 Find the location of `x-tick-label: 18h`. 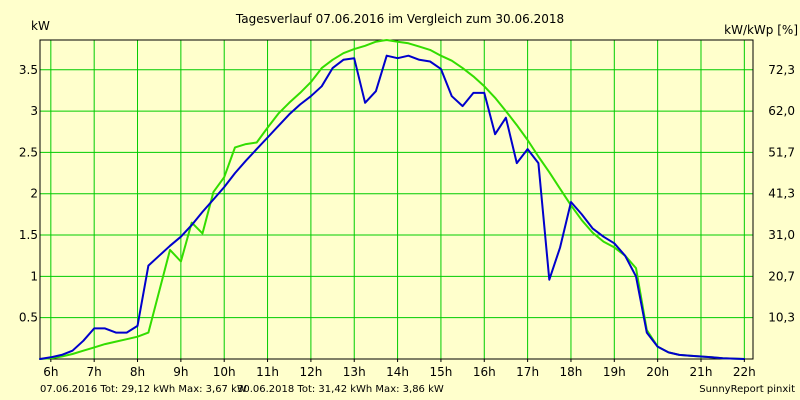

x-tick-label: 18h is located at coordinates (571, 372).